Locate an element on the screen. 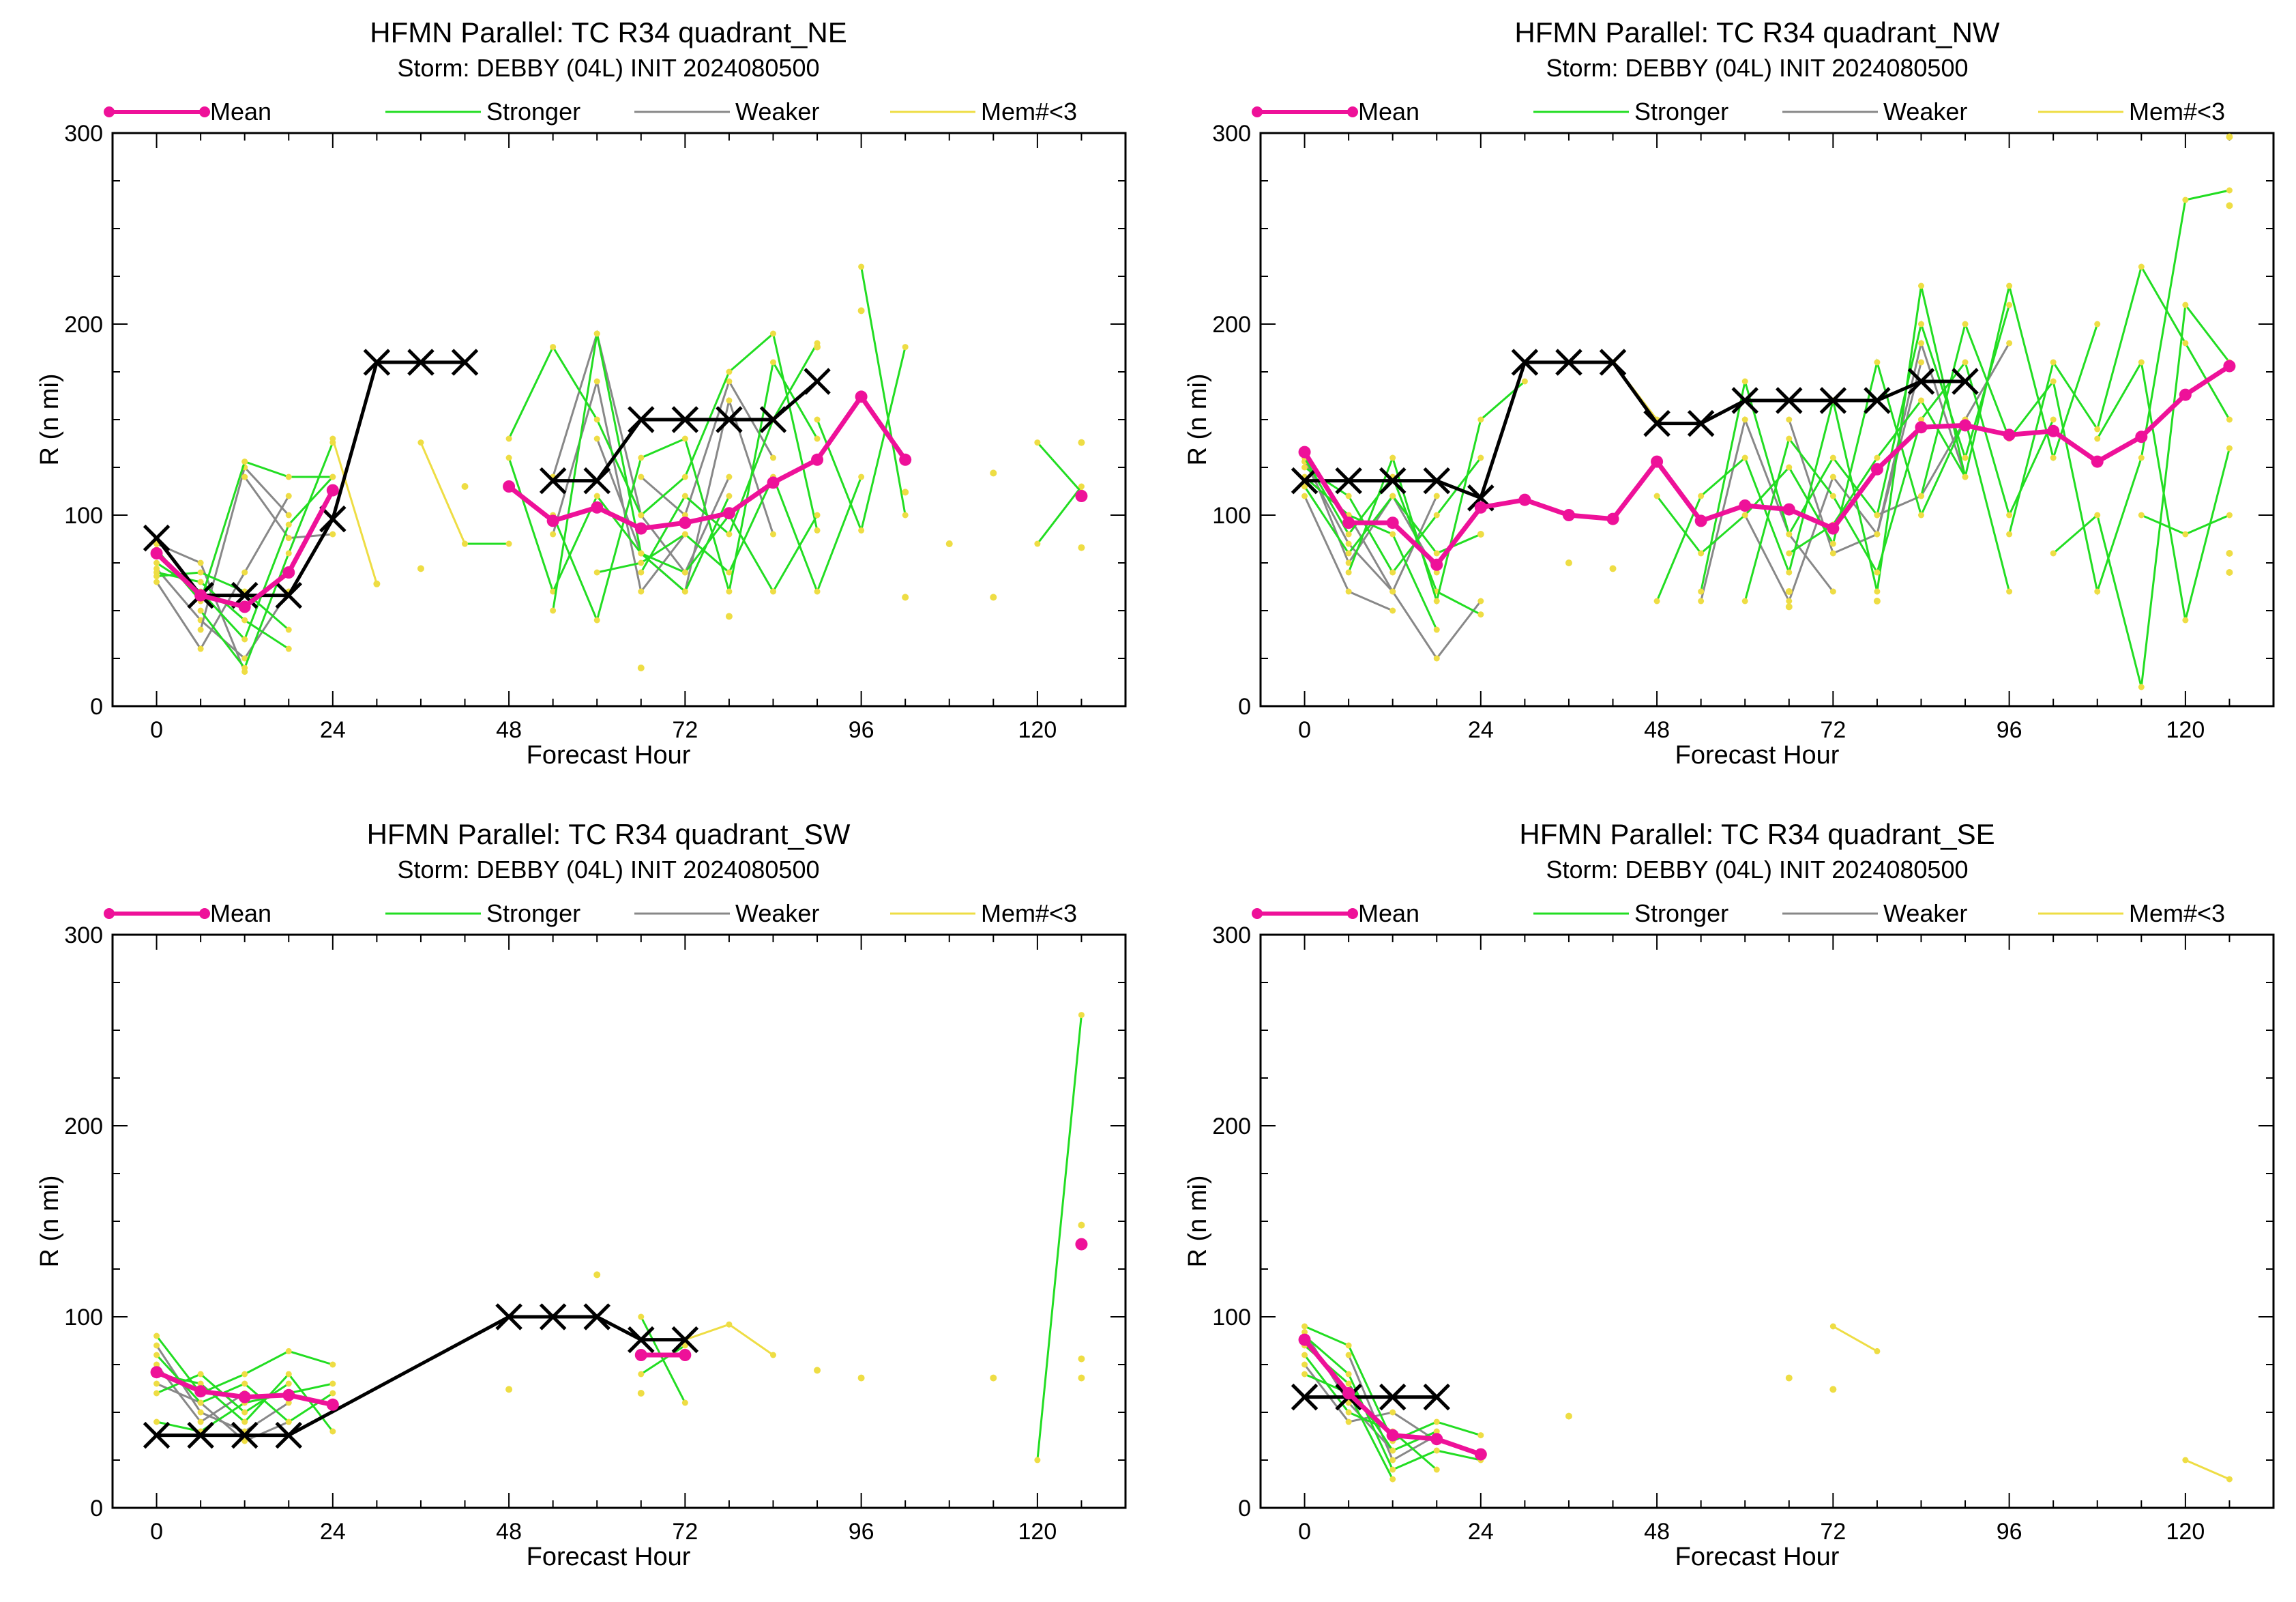 The image size is (2296, 1602). y-axis-label: R (n mi) is located at coordinates (1197, 1221).